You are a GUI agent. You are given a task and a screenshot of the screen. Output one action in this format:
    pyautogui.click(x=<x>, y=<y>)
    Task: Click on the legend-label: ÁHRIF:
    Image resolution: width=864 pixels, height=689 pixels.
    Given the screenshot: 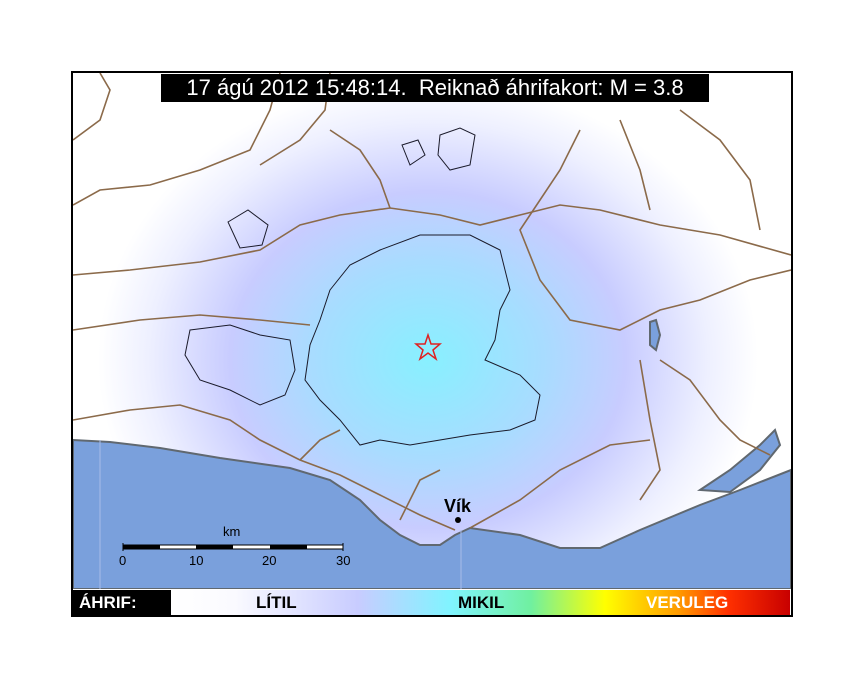 What is the action you would take?
    pyautogui.click(x=122, y=602)
    